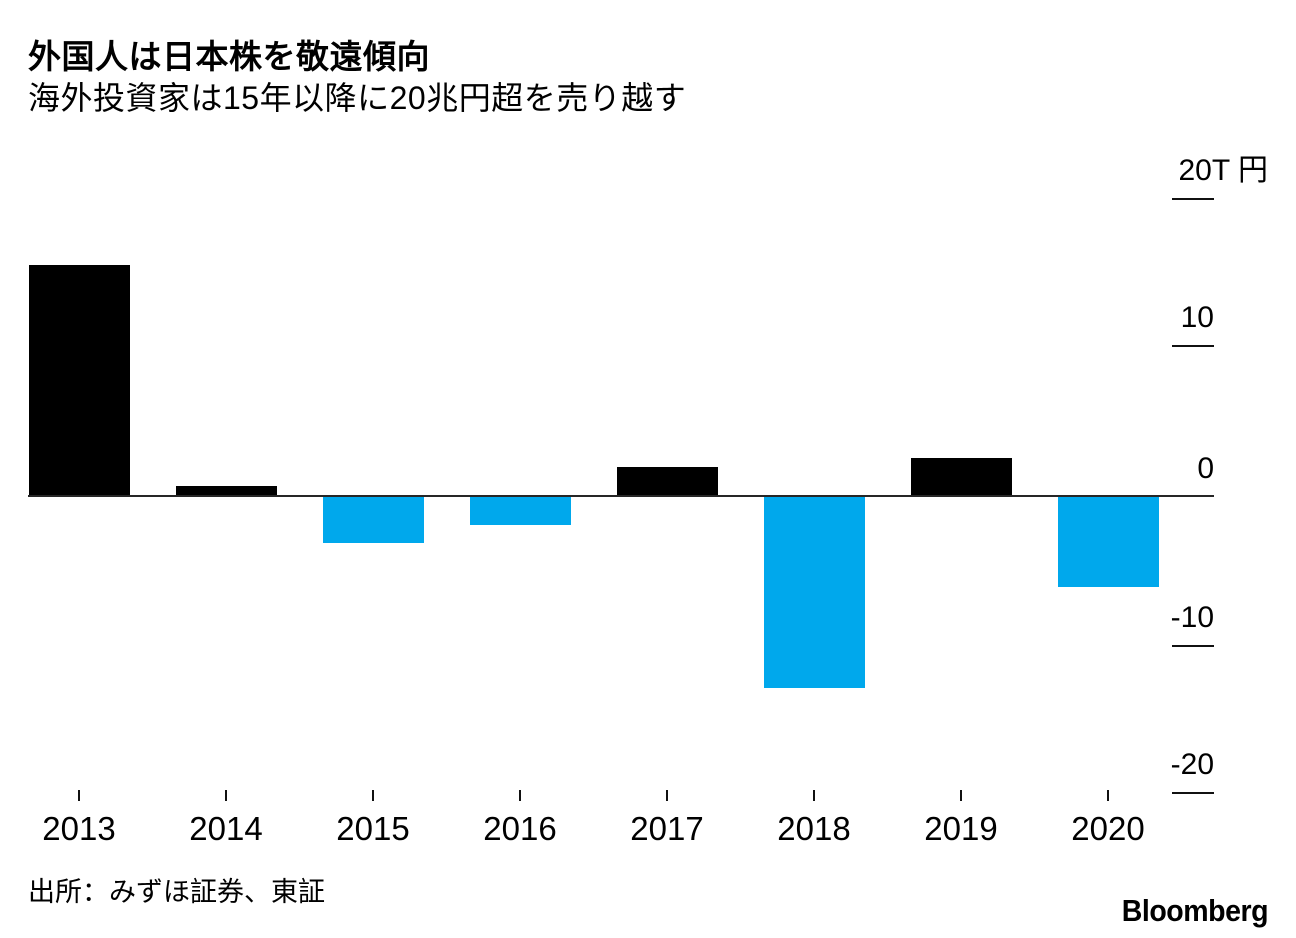 The width and height of the screenshot is (1296, 938). What do you see at coordinates (1192, 764) in the screenshot?
I see `y-axis-label--20: -20` at bounding box center [1192, 764].